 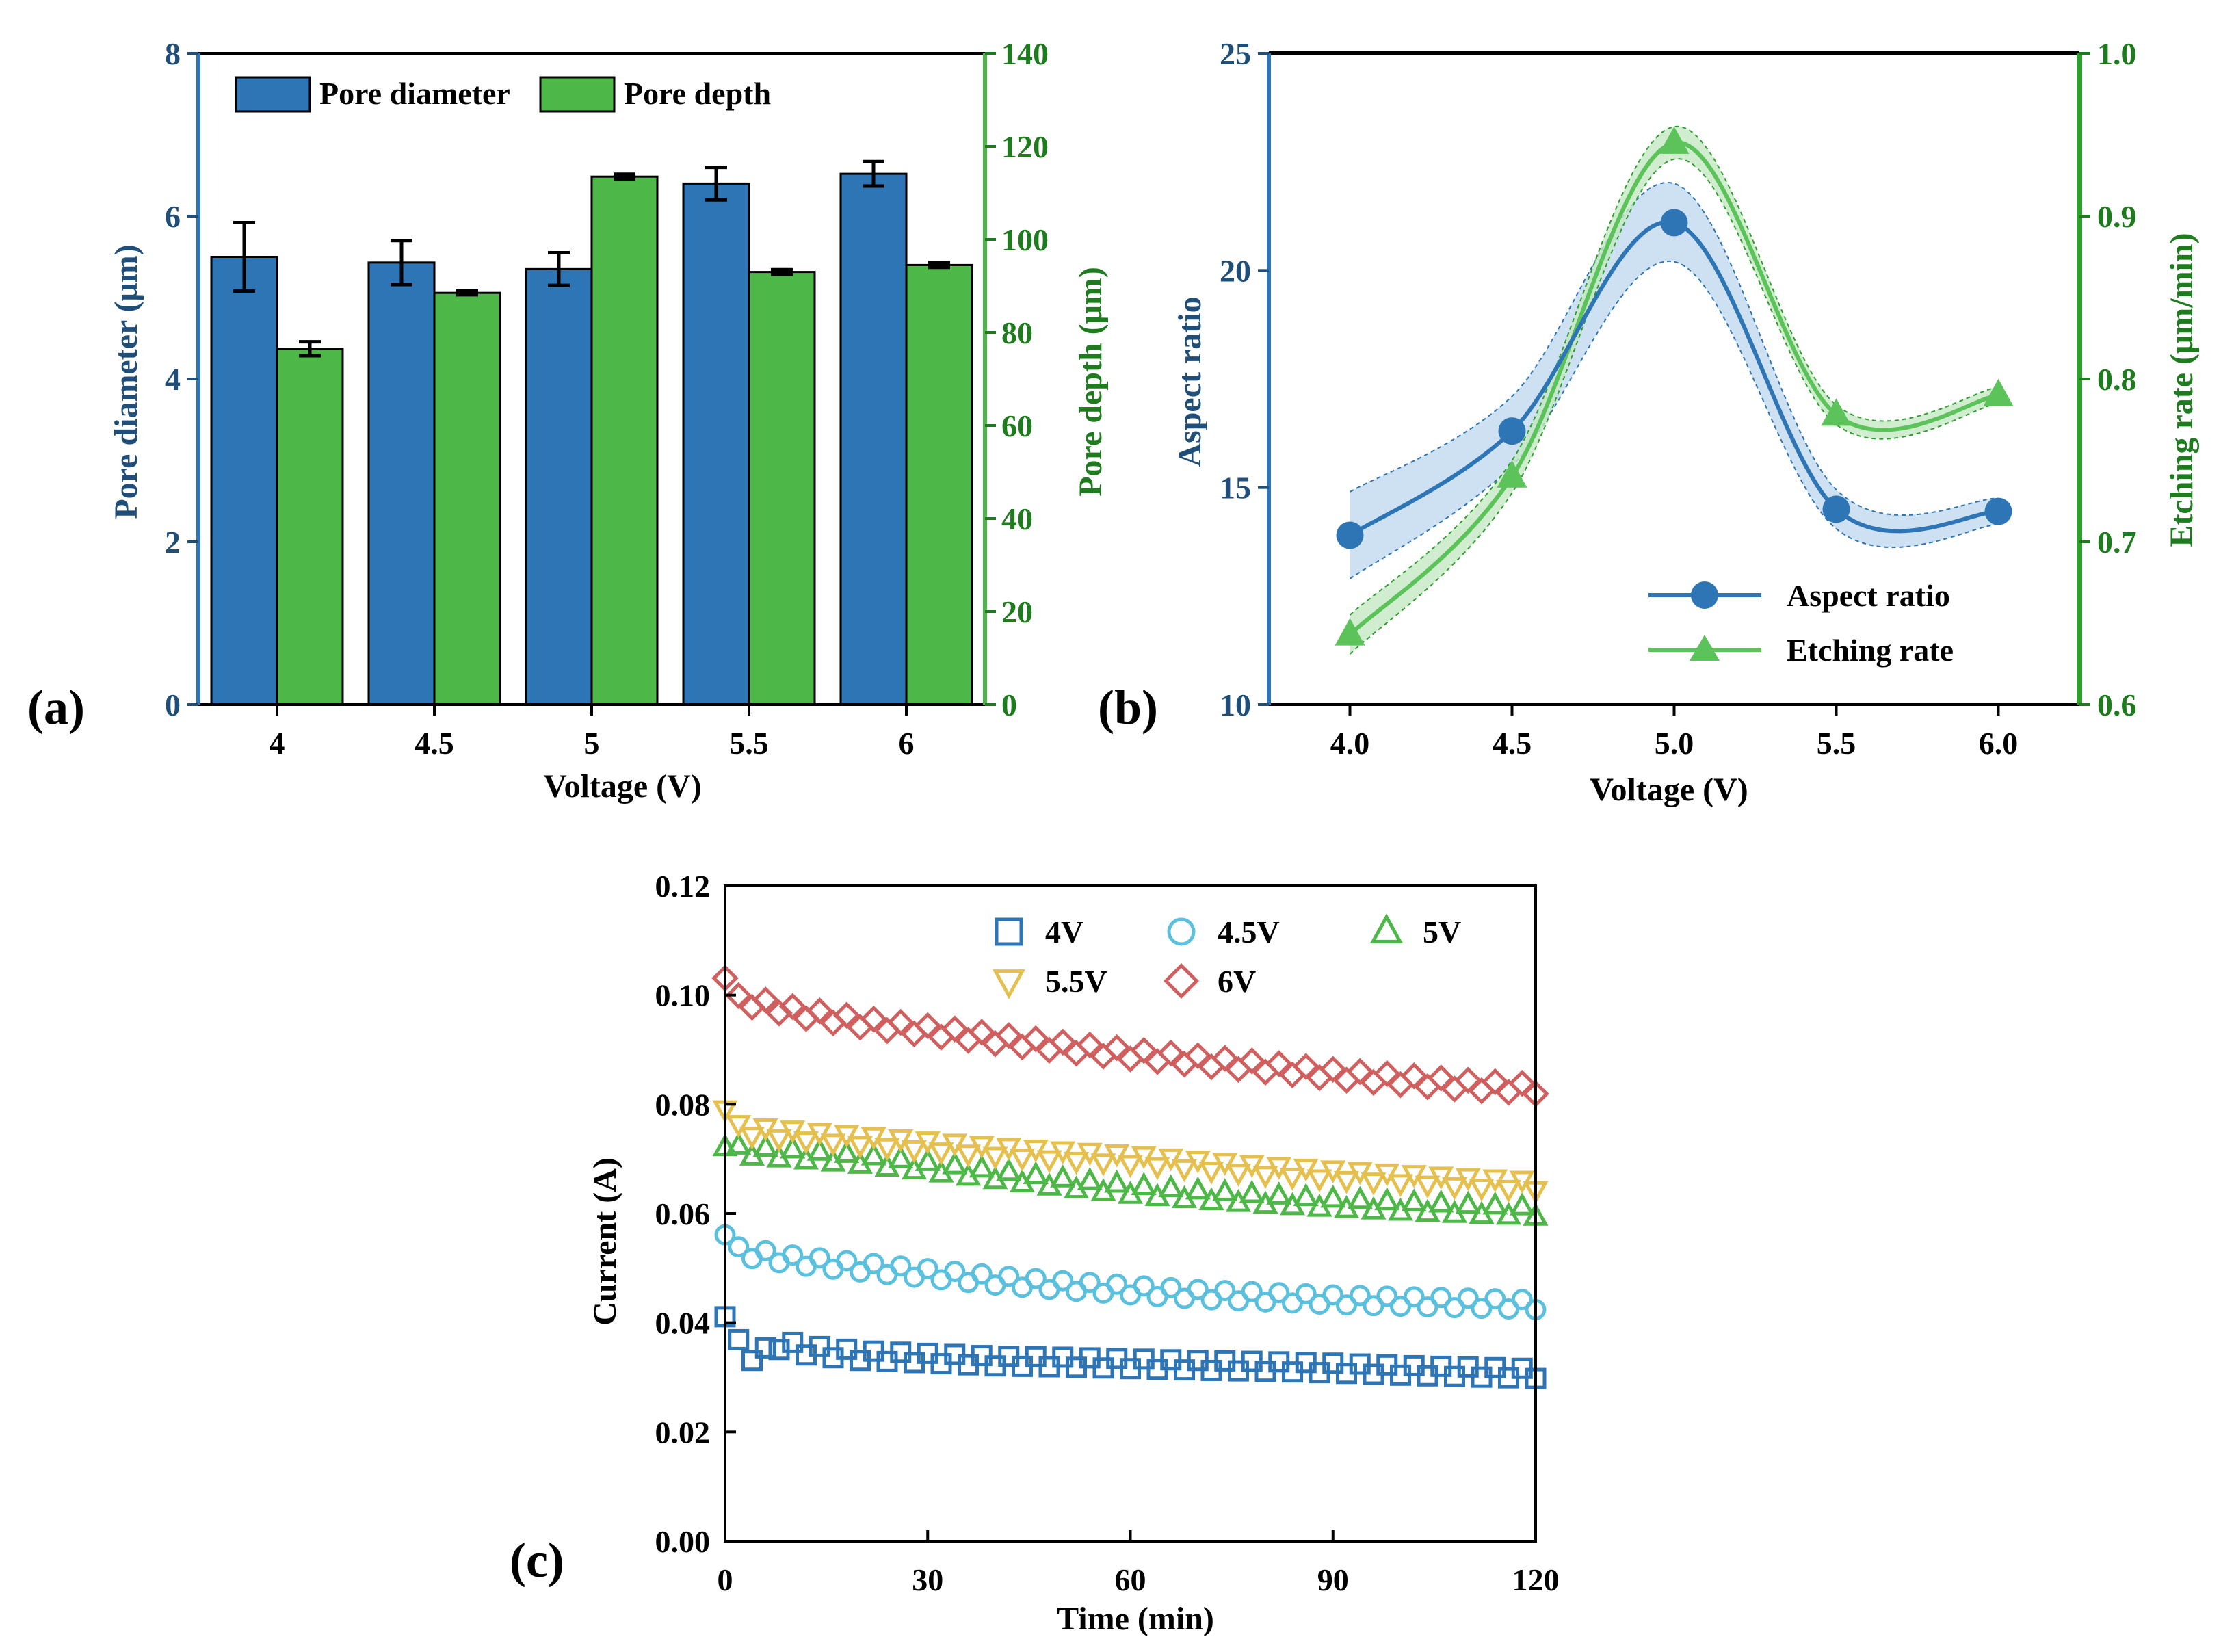 I want to click on etching-rate-point, so click(x=1512, y=474).